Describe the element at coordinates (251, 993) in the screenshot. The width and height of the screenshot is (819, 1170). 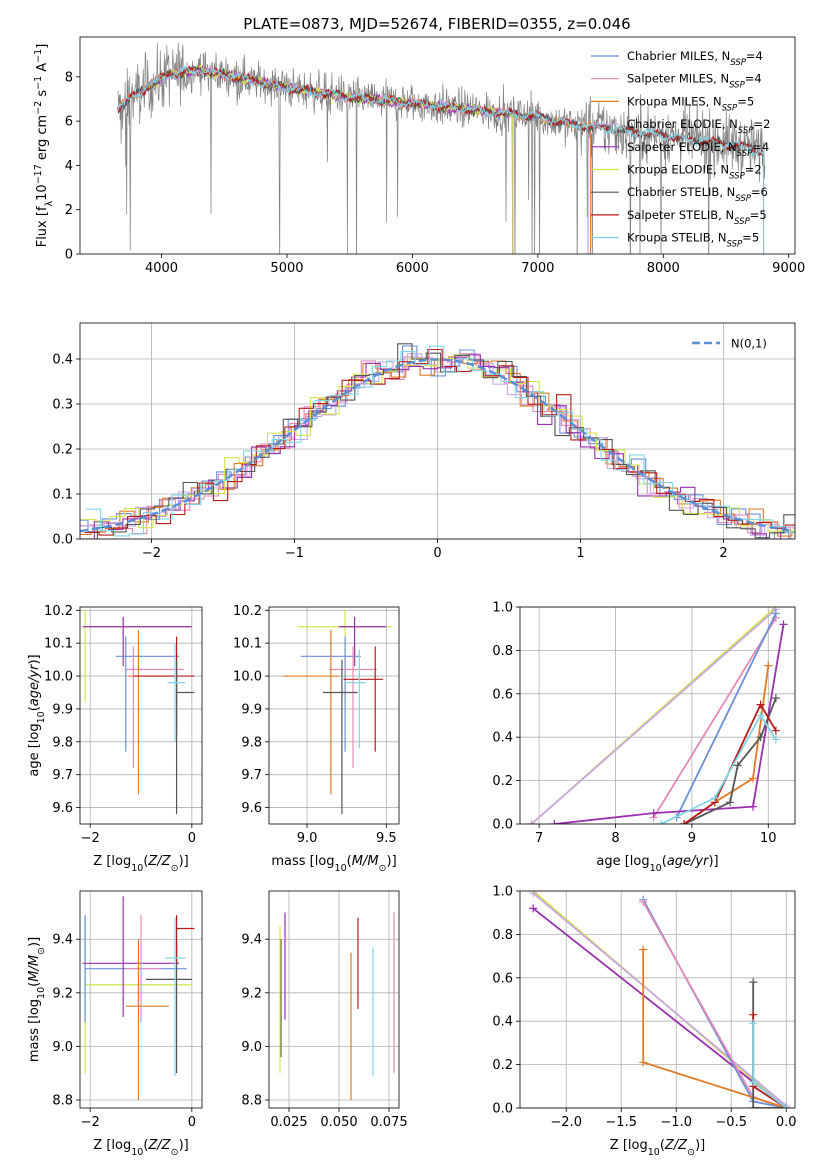
I see `y-tick-label: 9.2` at that location.